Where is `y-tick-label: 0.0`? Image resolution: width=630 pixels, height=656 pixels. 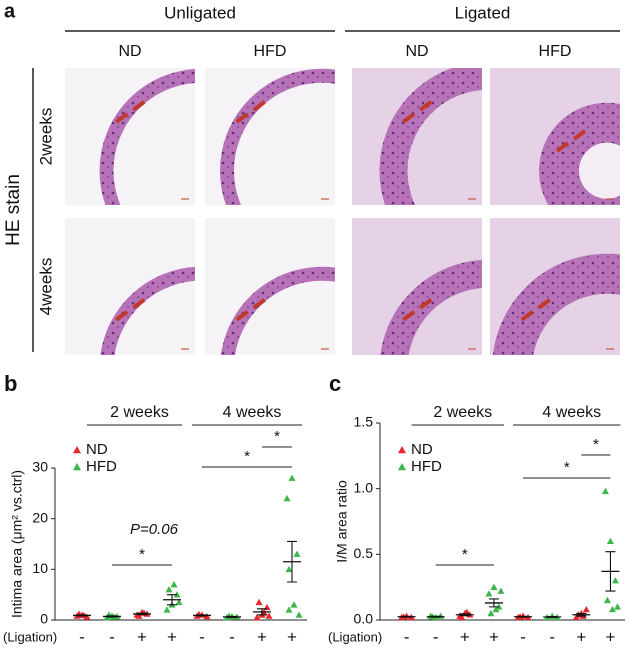 y-tick-label: 0.0 is located at coordinates (364, 619).